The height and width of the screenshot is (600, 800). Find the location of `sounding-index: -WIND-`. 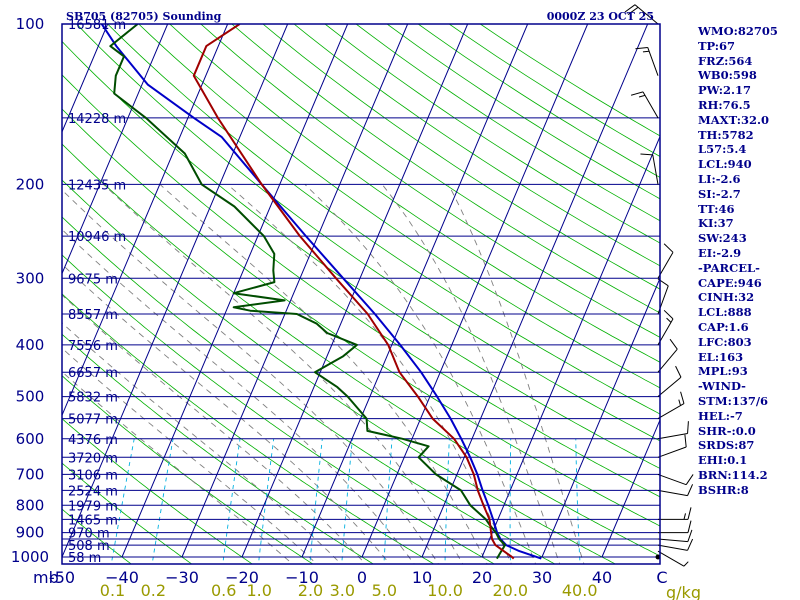

sounding-index: -WIND- is located at coordinates (722, 386).